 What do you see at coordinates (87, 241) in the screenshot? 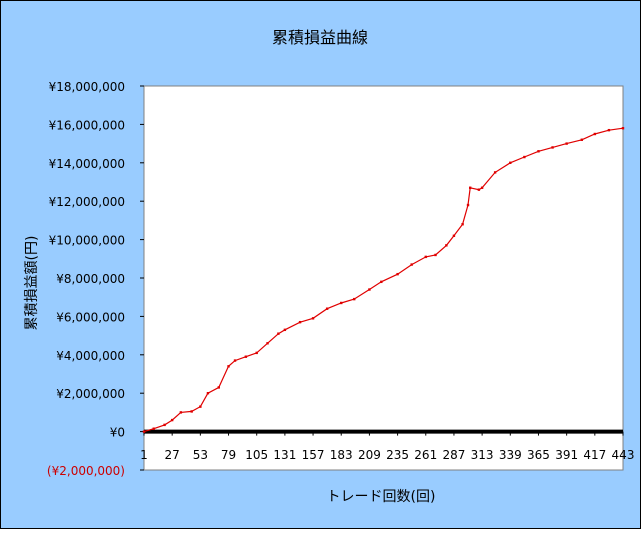
I see `y-tick-label: ¥10,000,000` at bounding box center [87, 241].